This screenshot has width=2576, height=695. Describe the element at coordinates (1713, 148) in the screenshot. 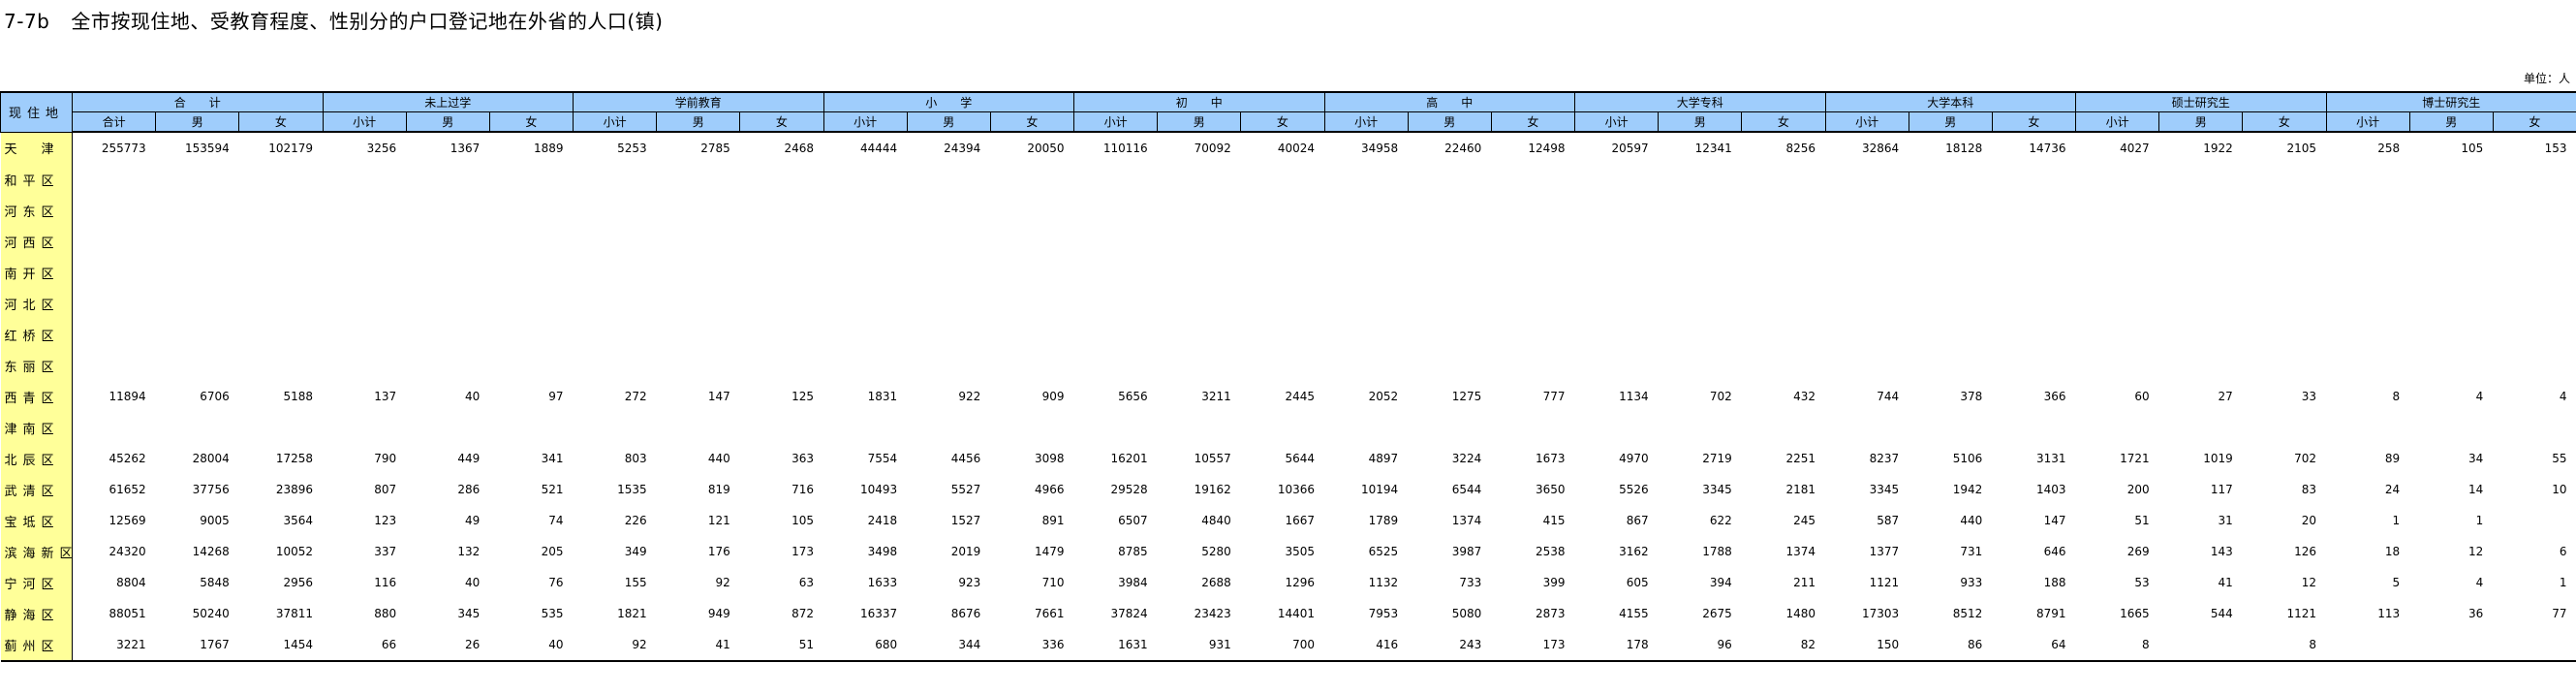

I see `value-cell: 12341` at that location.